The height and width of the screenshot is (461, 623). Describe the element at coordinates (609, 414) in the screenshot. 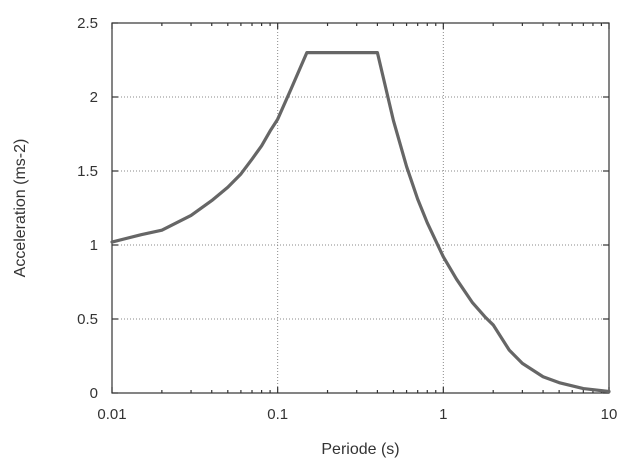

I see `x-tick-label: 10` at that location.